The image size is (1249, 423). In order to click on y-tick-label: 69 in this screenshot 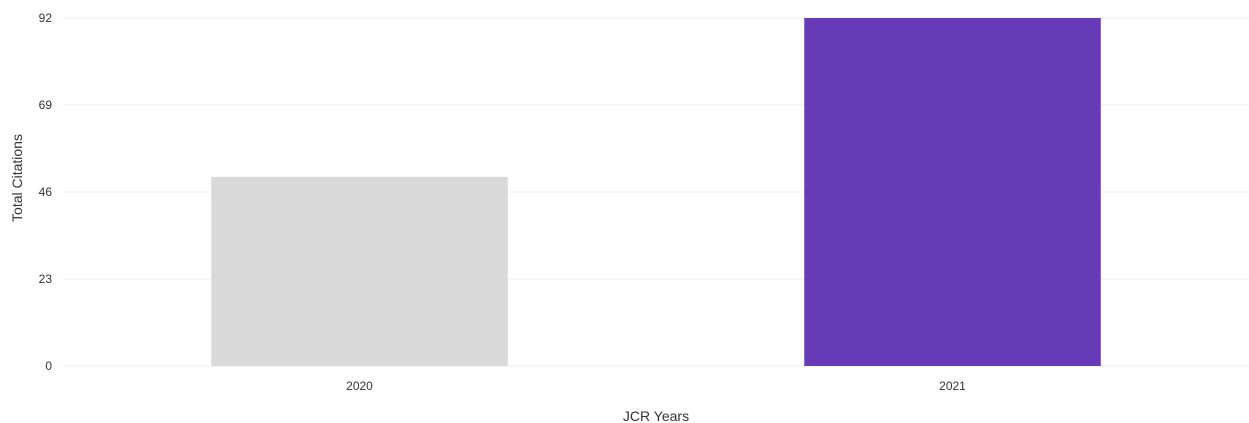, I will do `click(46, 105)`.